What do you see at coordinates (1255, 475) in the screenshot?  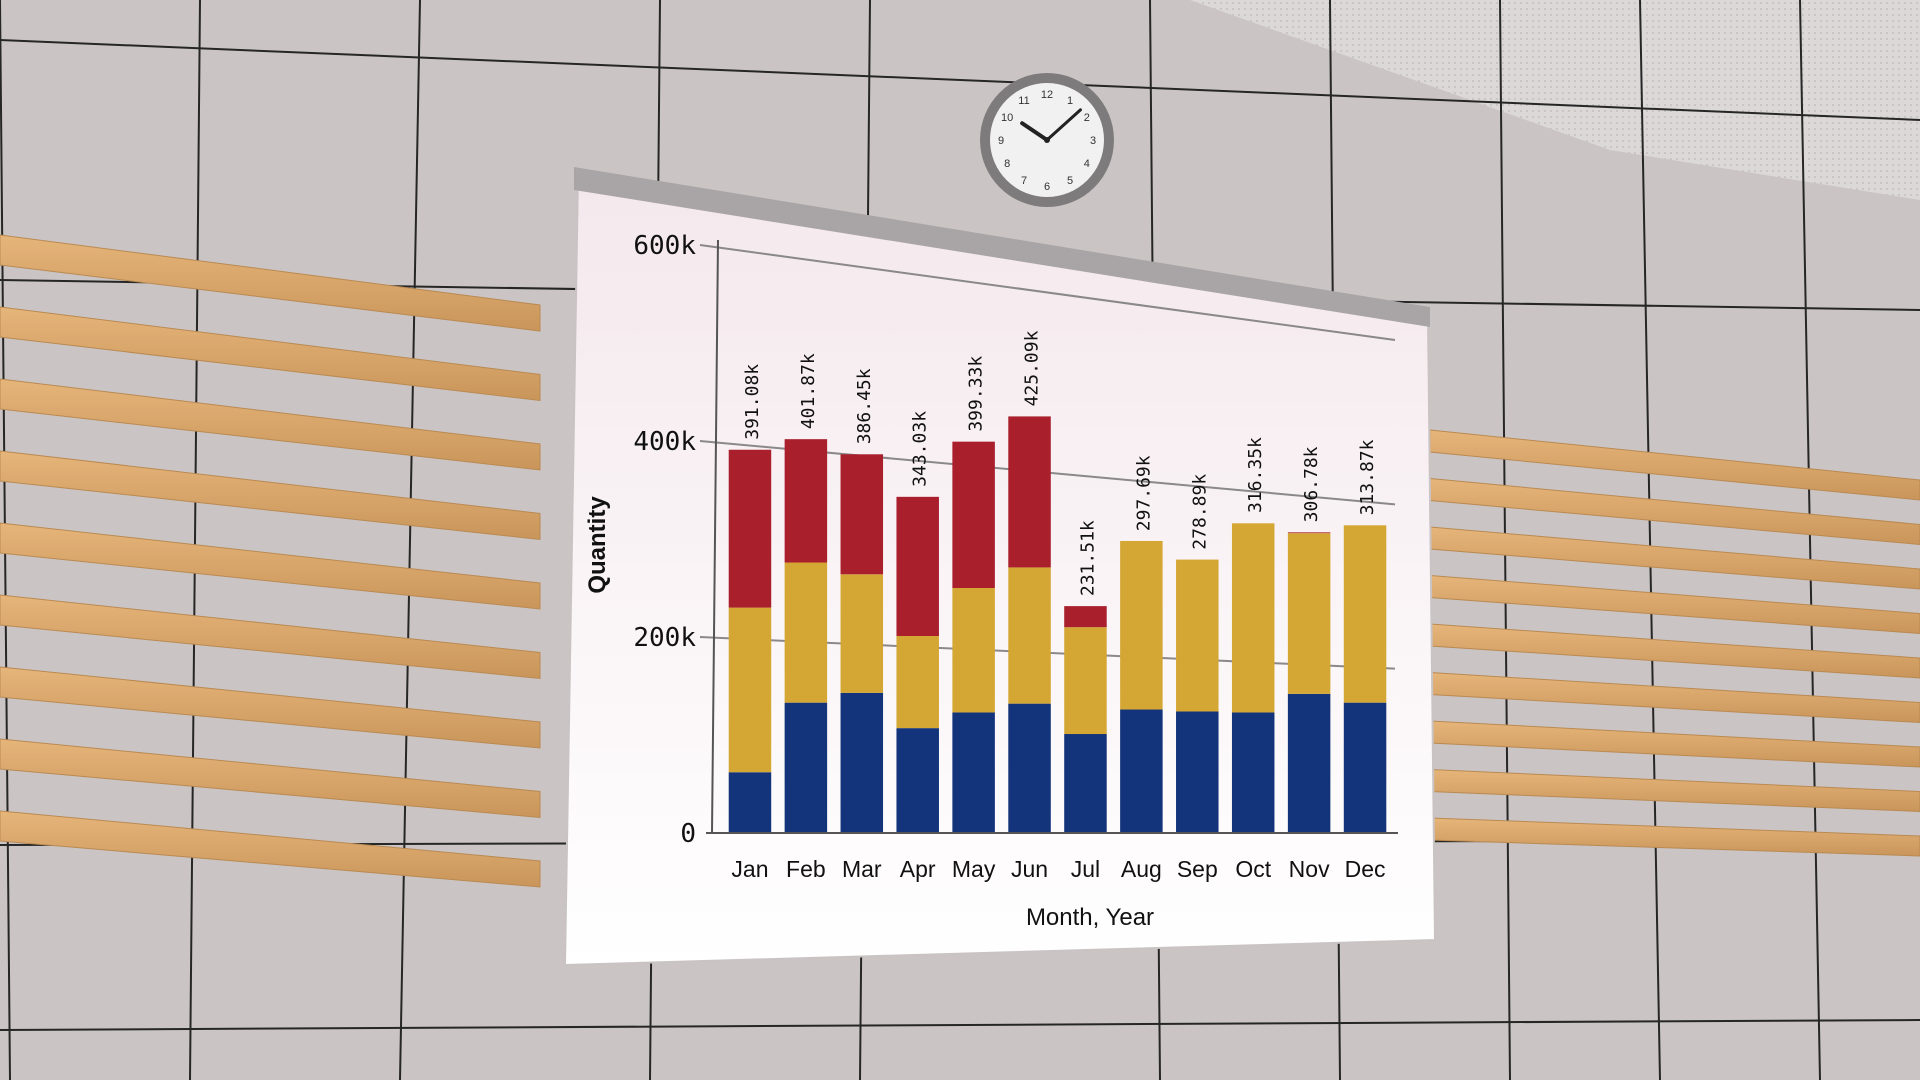 I see `bar-total-label: 316.35k` at bounding box center [1255, 475].